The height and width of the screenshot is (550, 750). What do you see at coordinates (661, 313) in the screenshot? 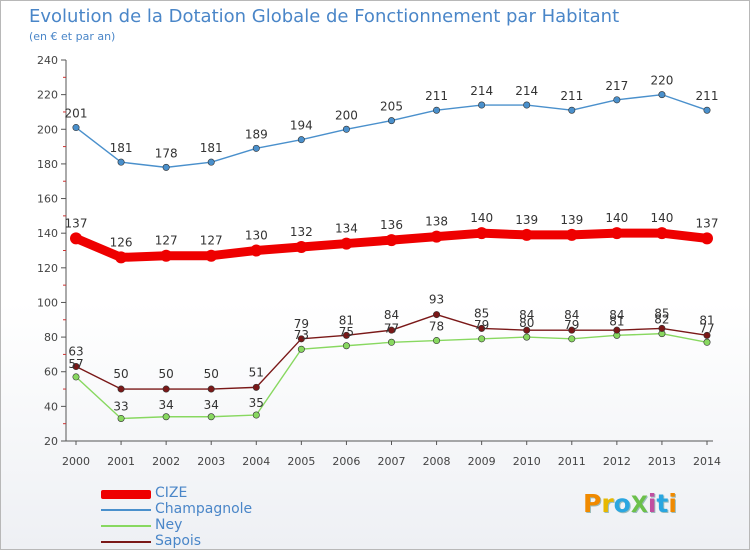
I see `data-label-sapois: 85` at bounding box center [661, 313].